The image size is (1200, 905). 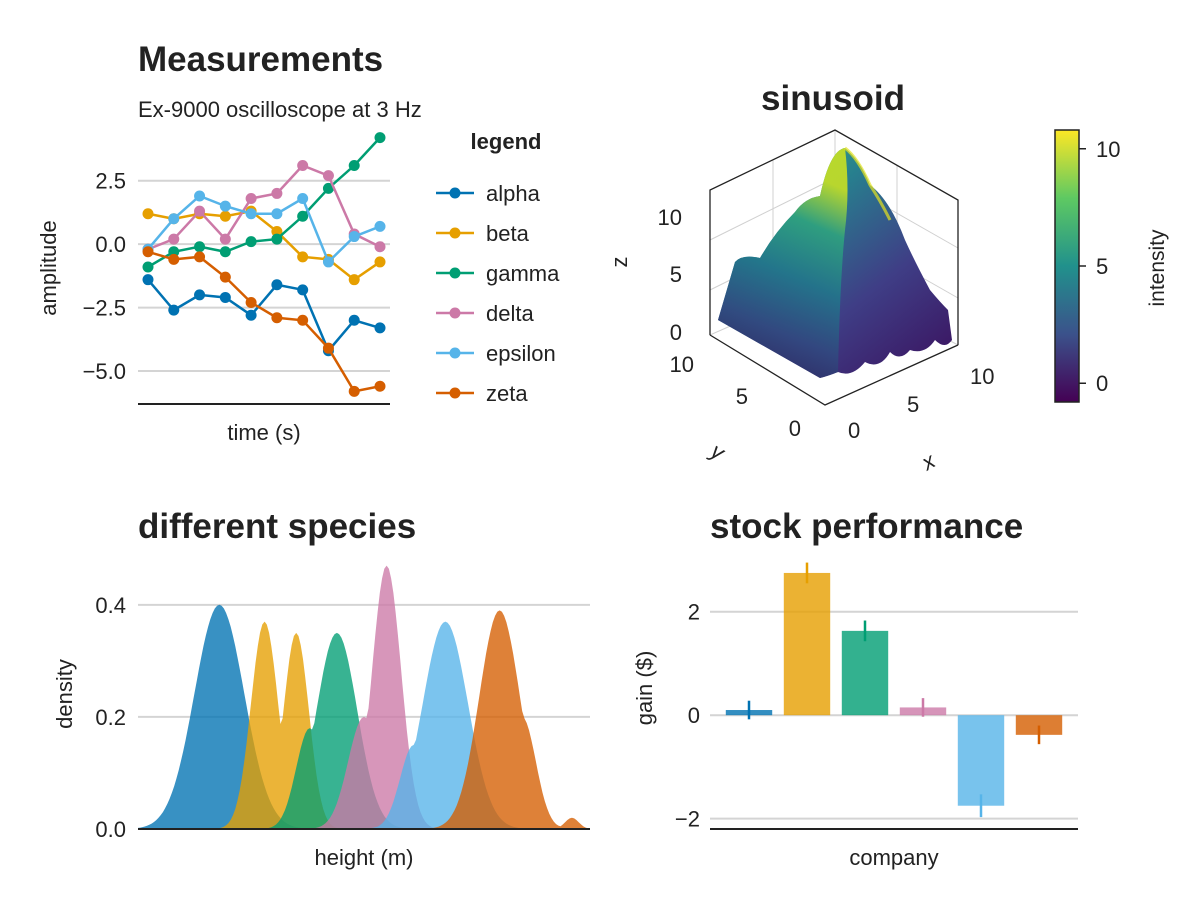 What do you see at coordinates (866, 526) in the screenshot?
I see `stock-title: stock performance` at bounding box center [866, 526].